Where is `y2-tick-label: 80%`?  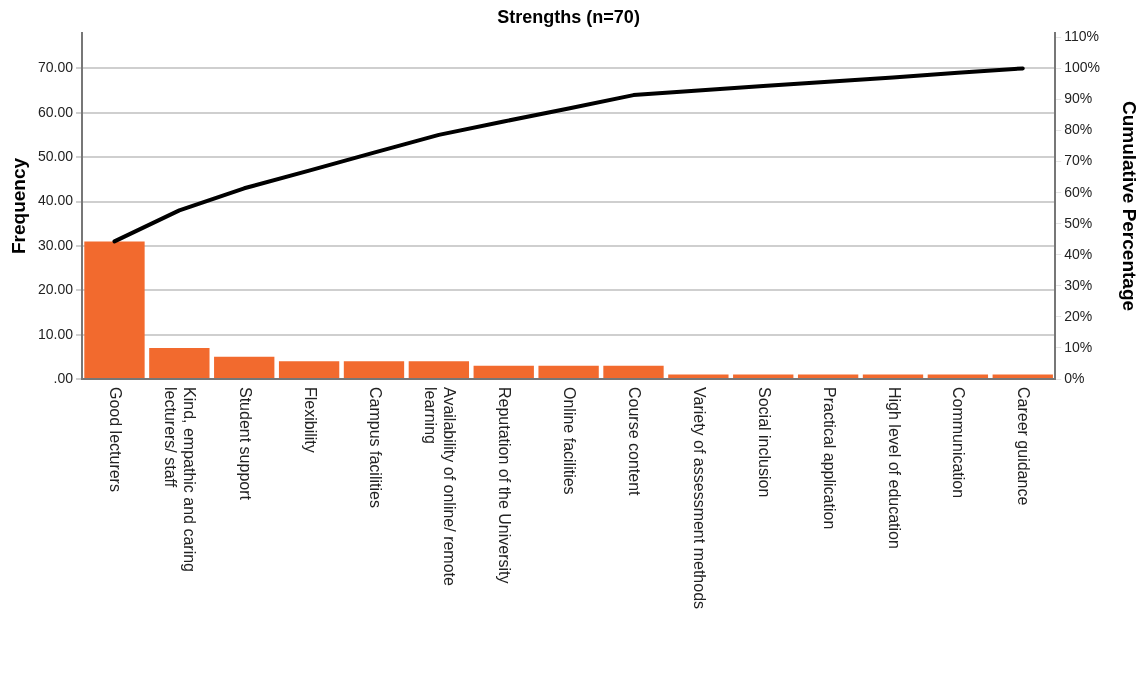 y2-tick-label: 80% is located at coordinates (1078, 129).